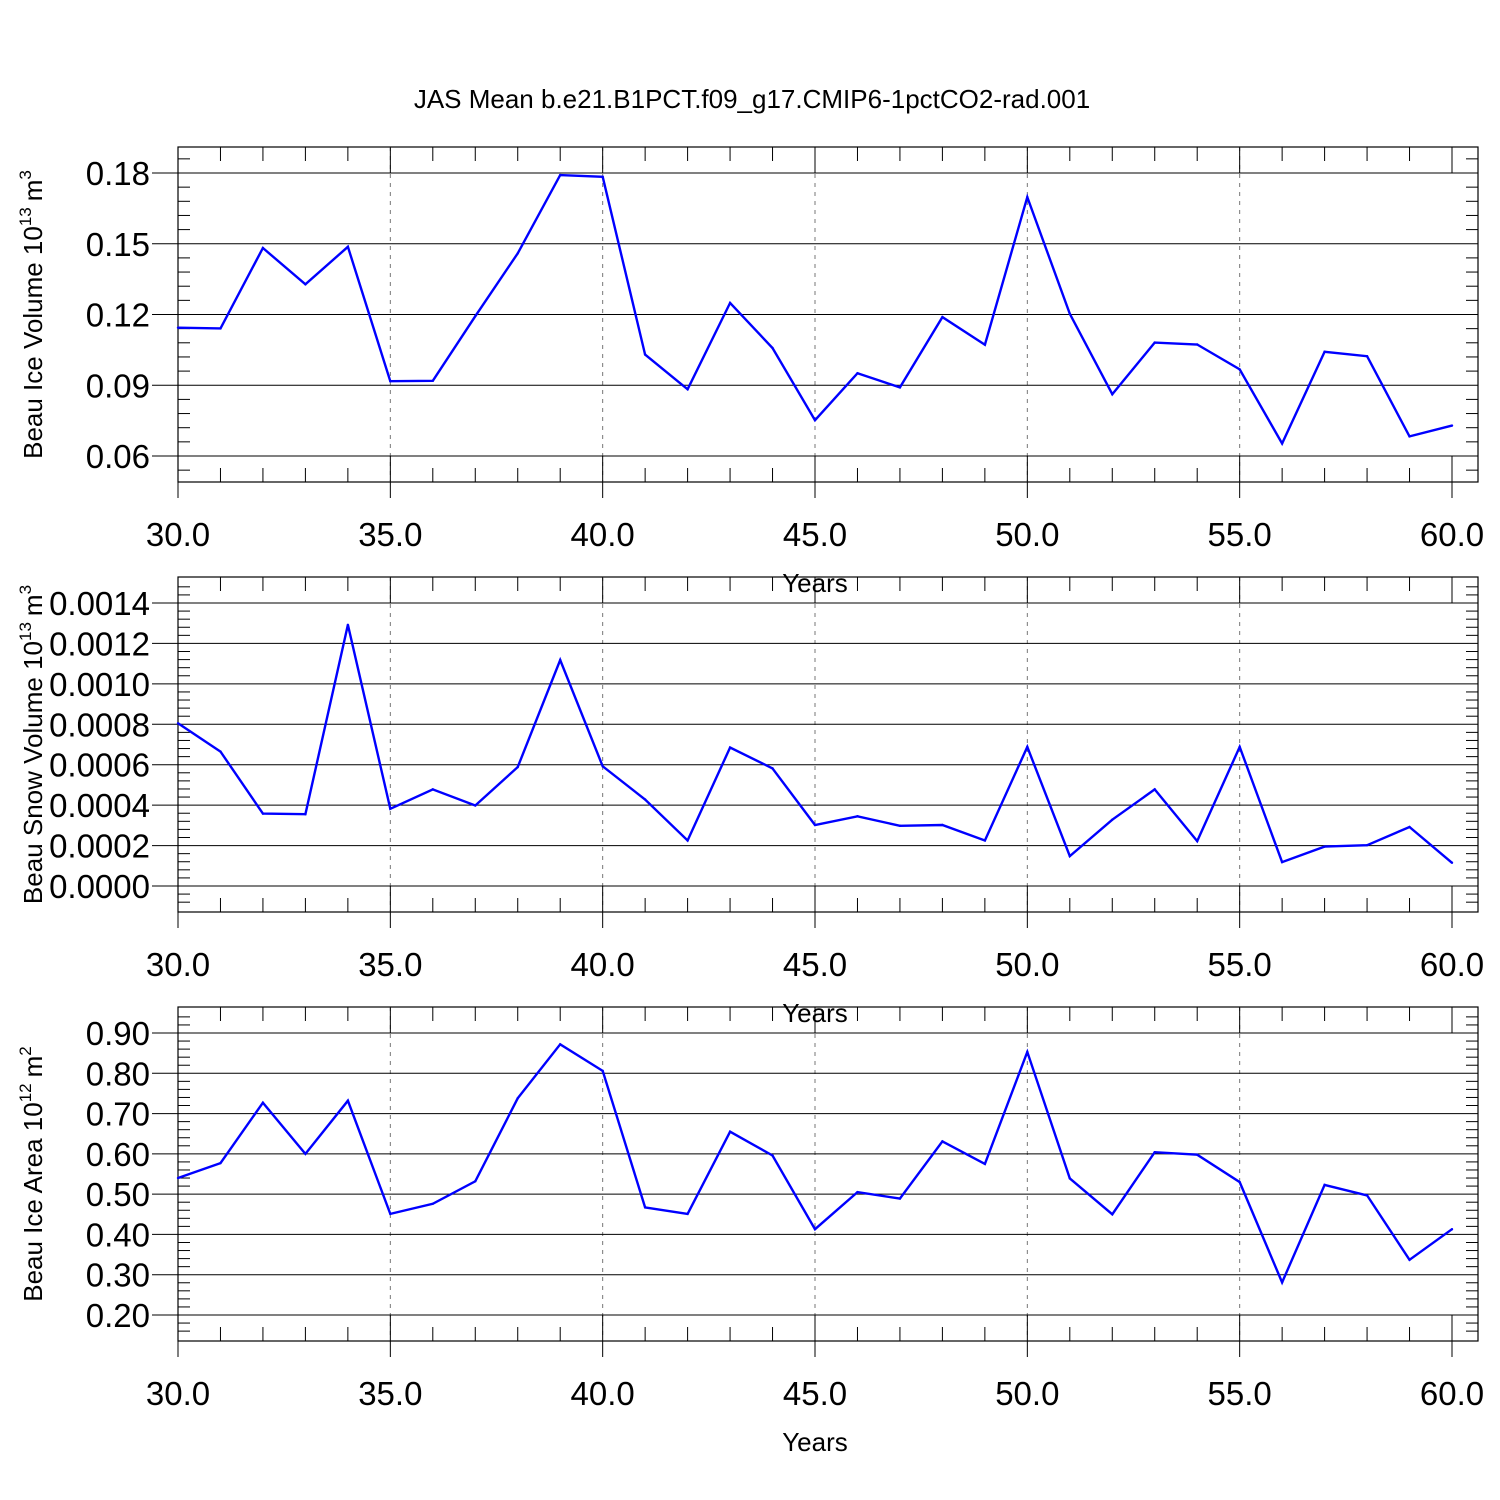 The width and height of the screenshot is (1500, 1500). I want to click on y-tick-label: 0.06, so click(118, 456).